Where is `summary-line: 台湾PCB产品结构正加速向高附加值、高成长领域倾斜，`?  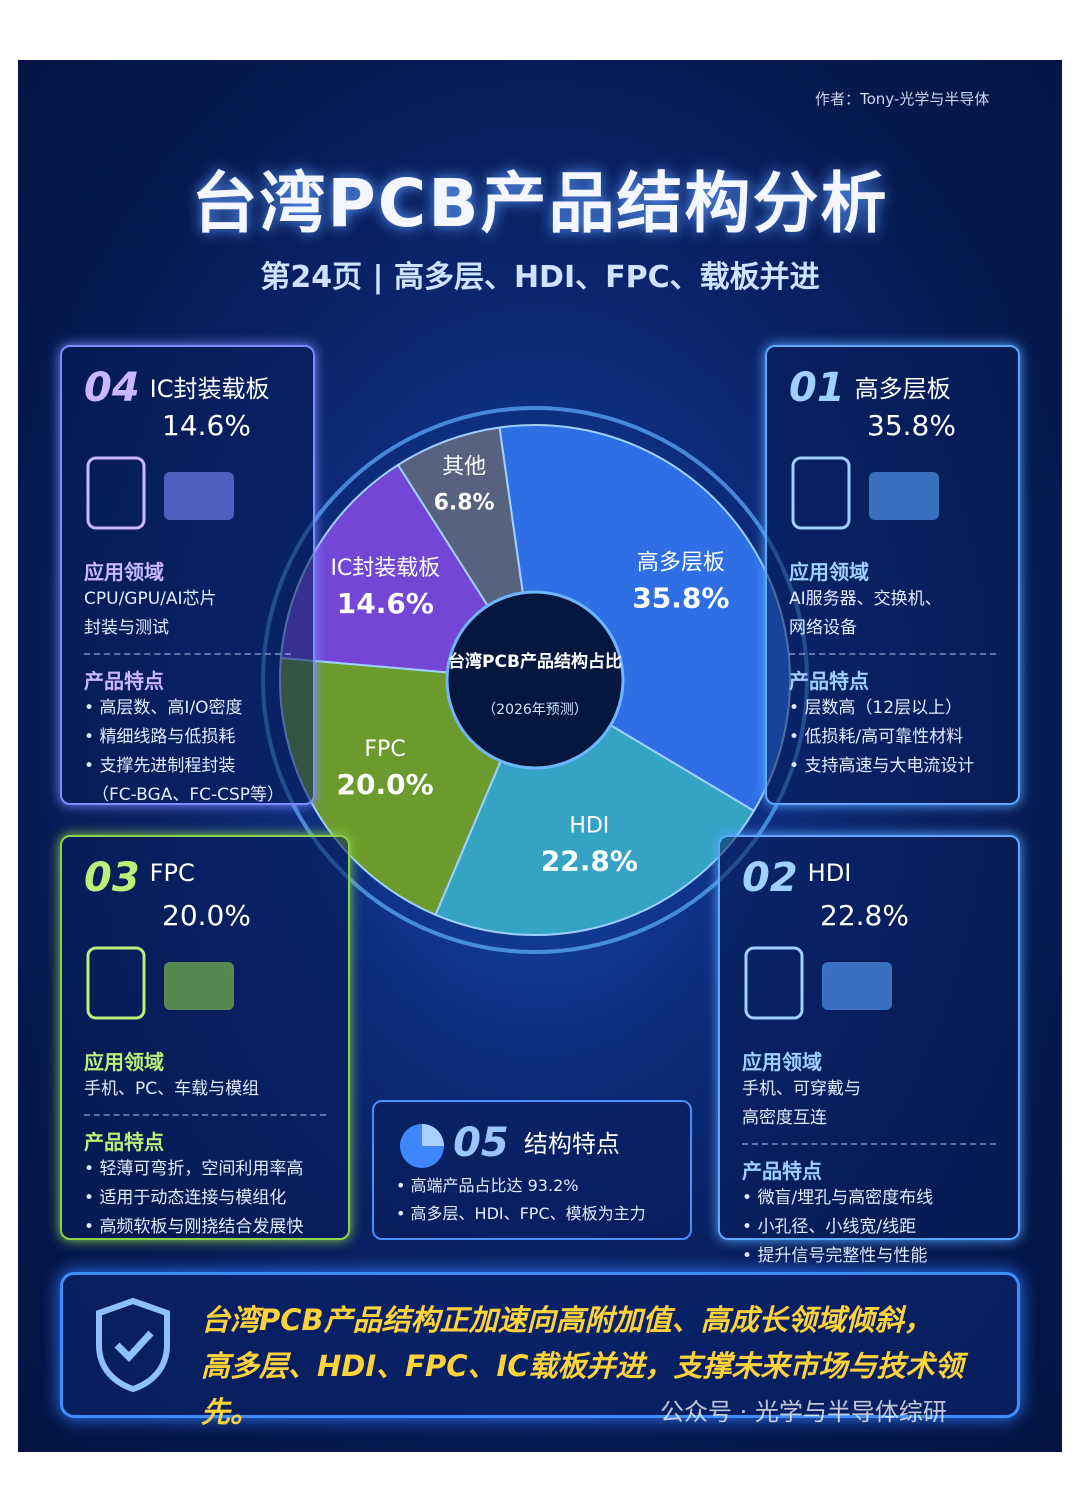
summary-line: 台湾PCB产品结构正加速向高附加值、高成长领域倾斜， is located at coordinates (567, 1320).